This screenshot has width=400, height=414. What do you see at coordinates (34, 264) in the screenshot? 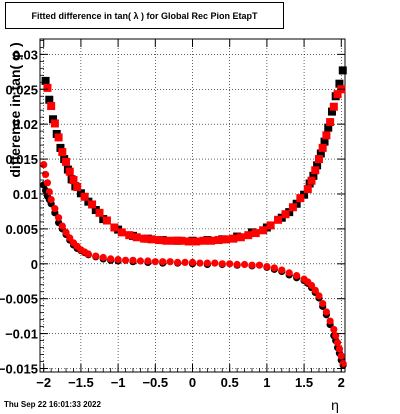
I see `y-tick-label: 0` at bounding box center [34, 264].